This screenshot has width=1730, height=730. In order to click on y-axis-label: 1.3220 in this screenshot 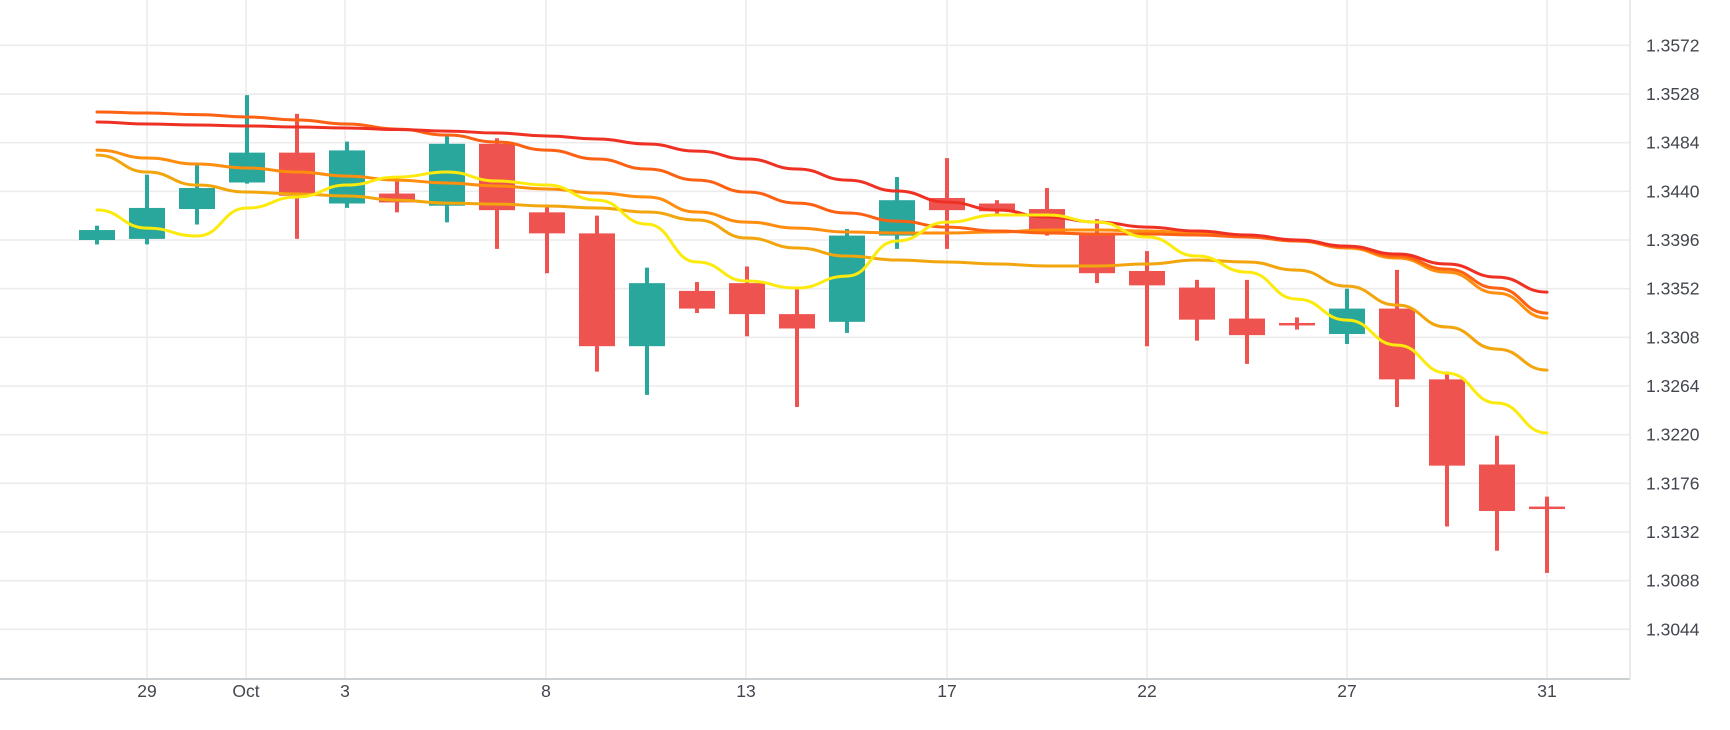, I will do `click(1673, 435)`.